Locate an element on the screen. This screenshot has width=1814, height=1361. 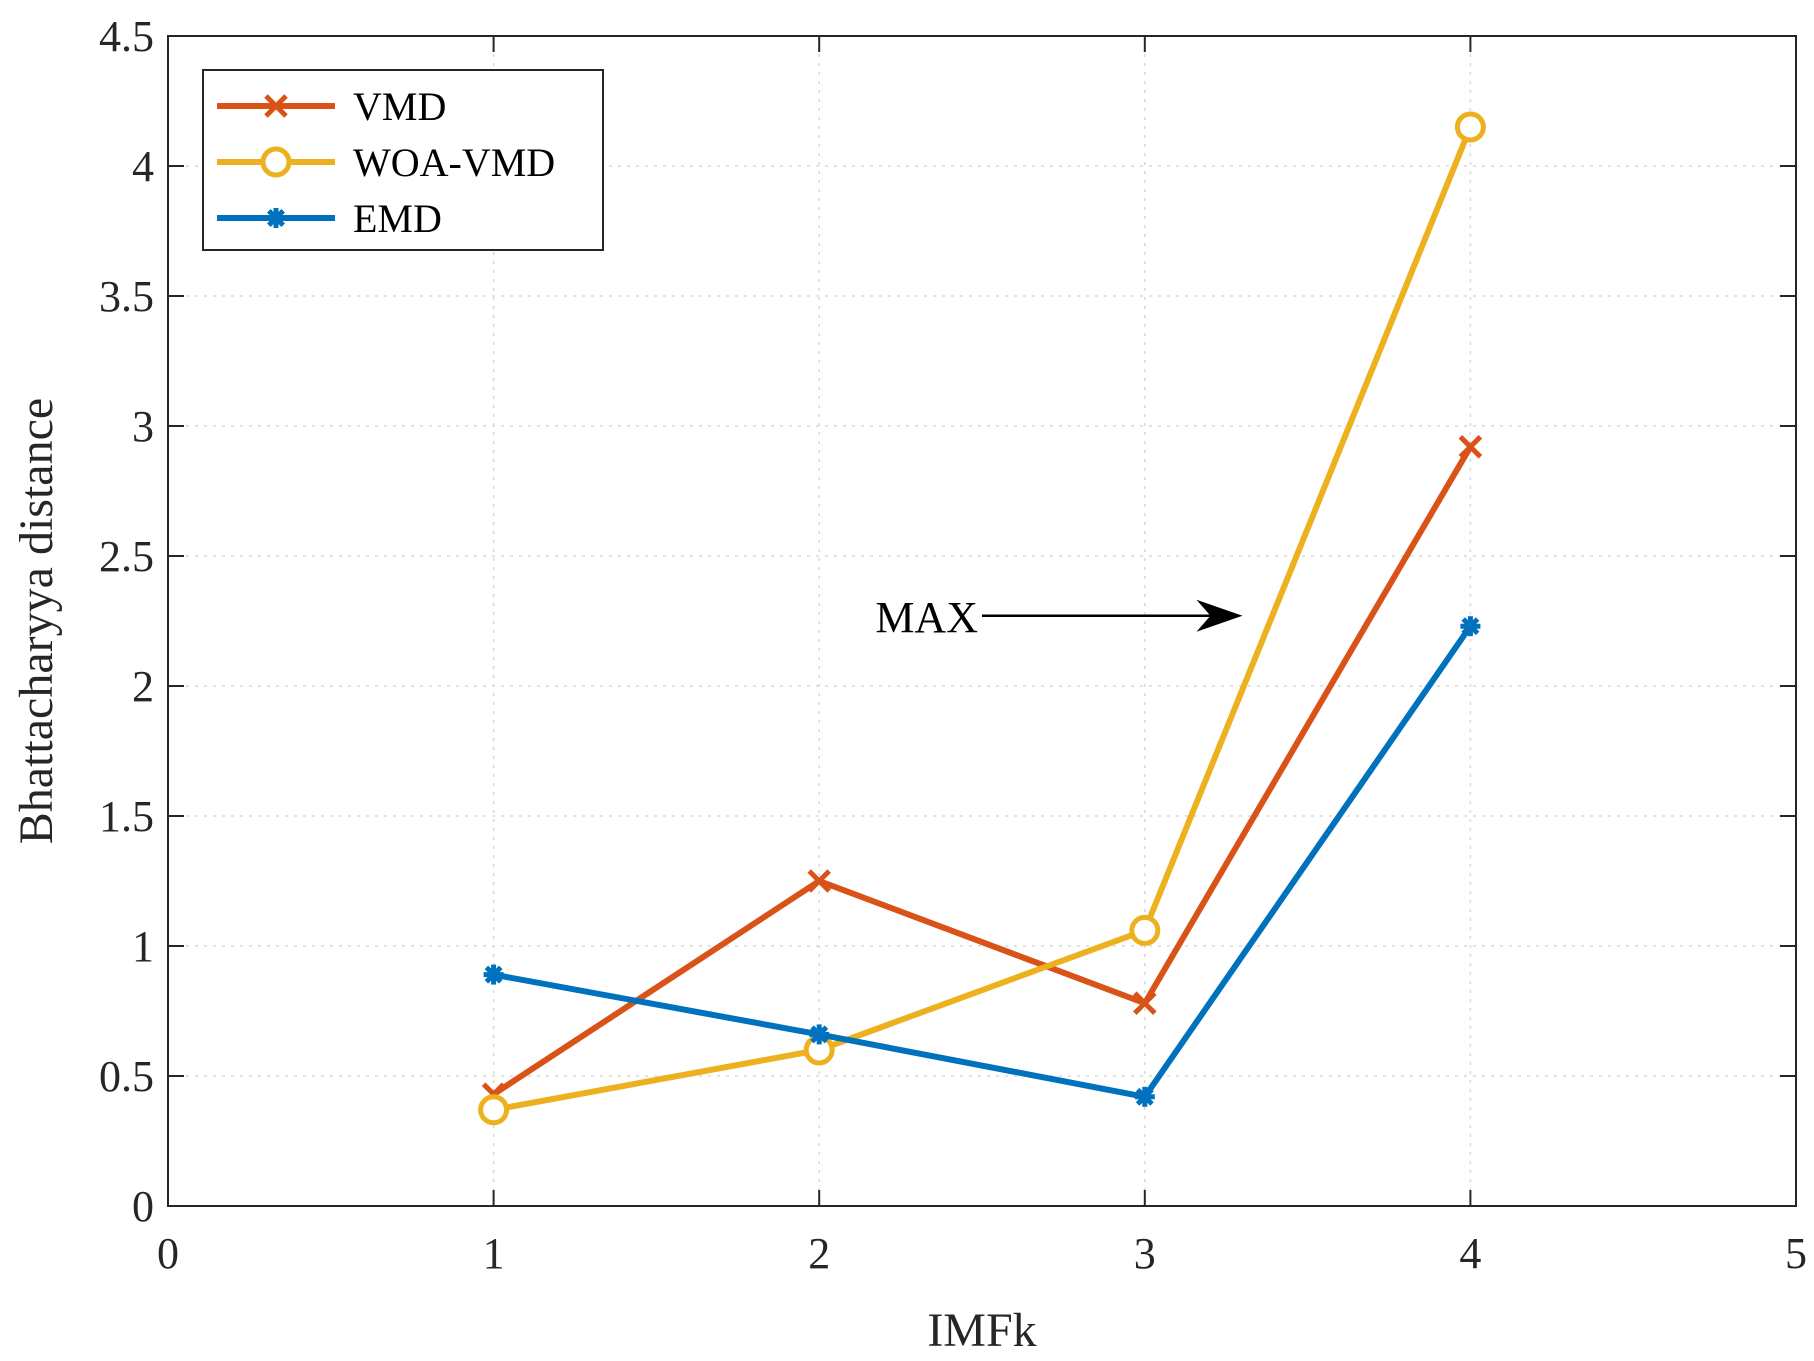
y-tick-label: 4.5 is located at coordinates (126, 36).